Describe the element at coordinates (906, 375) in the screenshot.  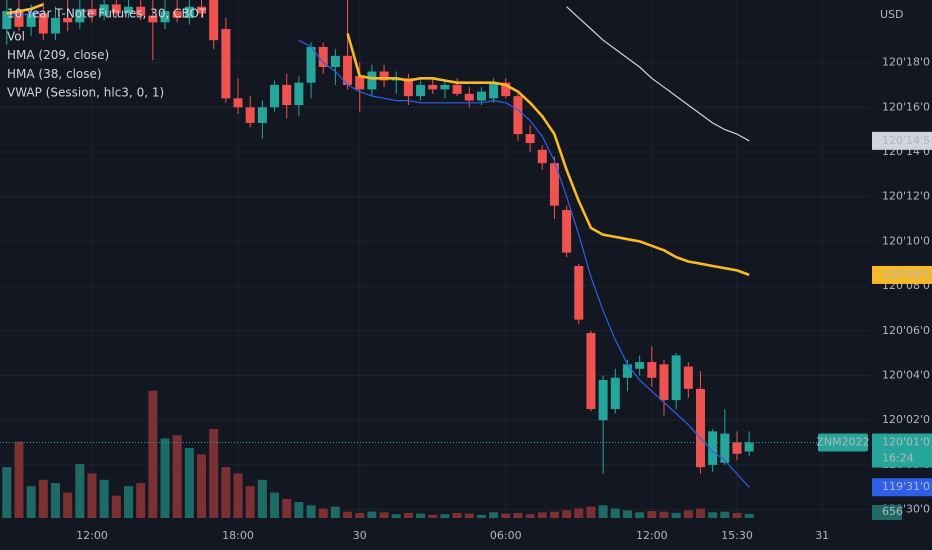
I see `y-tick-label: 120'04'0` at that location.